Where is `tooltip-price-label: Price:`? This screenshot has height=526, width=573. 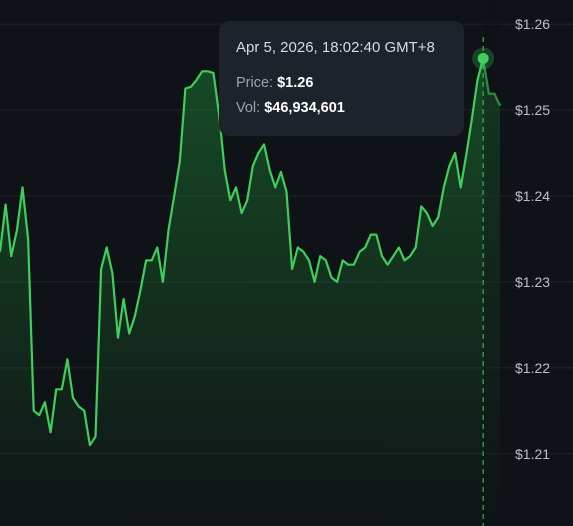
tooltip-price-label: Price: is located at coordinates (255, 83).